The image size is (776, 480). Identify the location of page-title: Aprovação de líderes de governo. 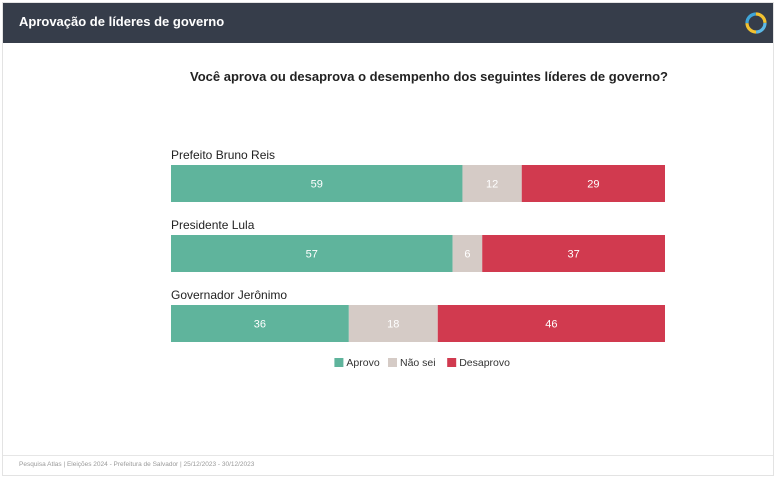
(122, 21).